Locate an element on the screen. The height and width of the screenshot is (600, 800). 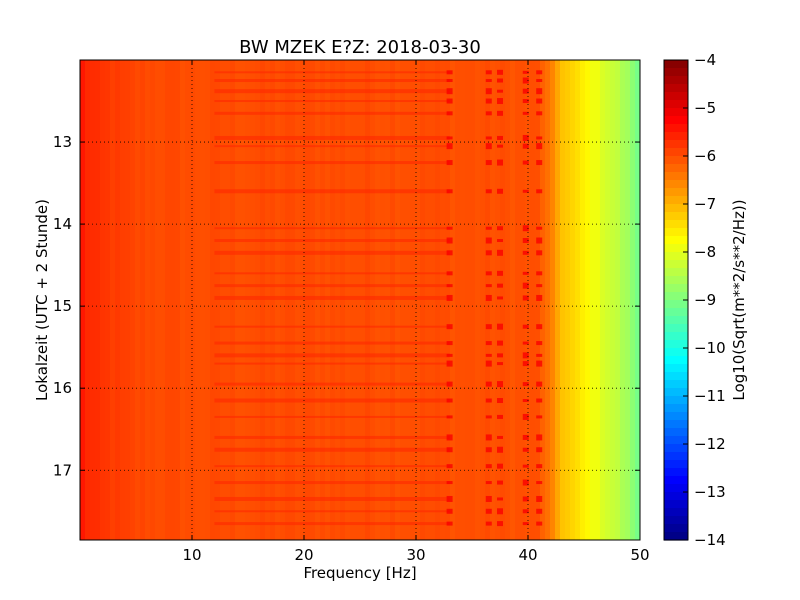
colorbar-tick-label: −9 is located at coordinates (705, 300).